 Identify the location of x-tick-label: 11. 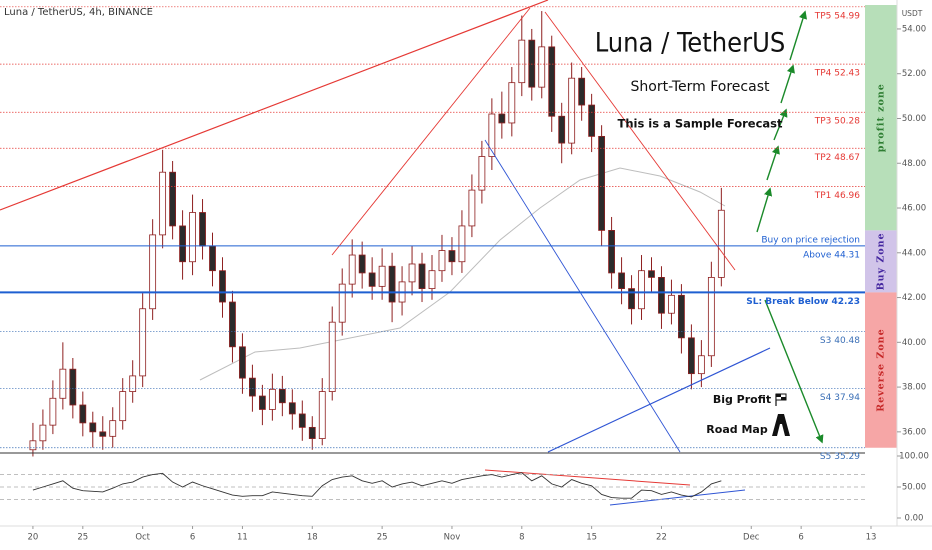
(242, 538).